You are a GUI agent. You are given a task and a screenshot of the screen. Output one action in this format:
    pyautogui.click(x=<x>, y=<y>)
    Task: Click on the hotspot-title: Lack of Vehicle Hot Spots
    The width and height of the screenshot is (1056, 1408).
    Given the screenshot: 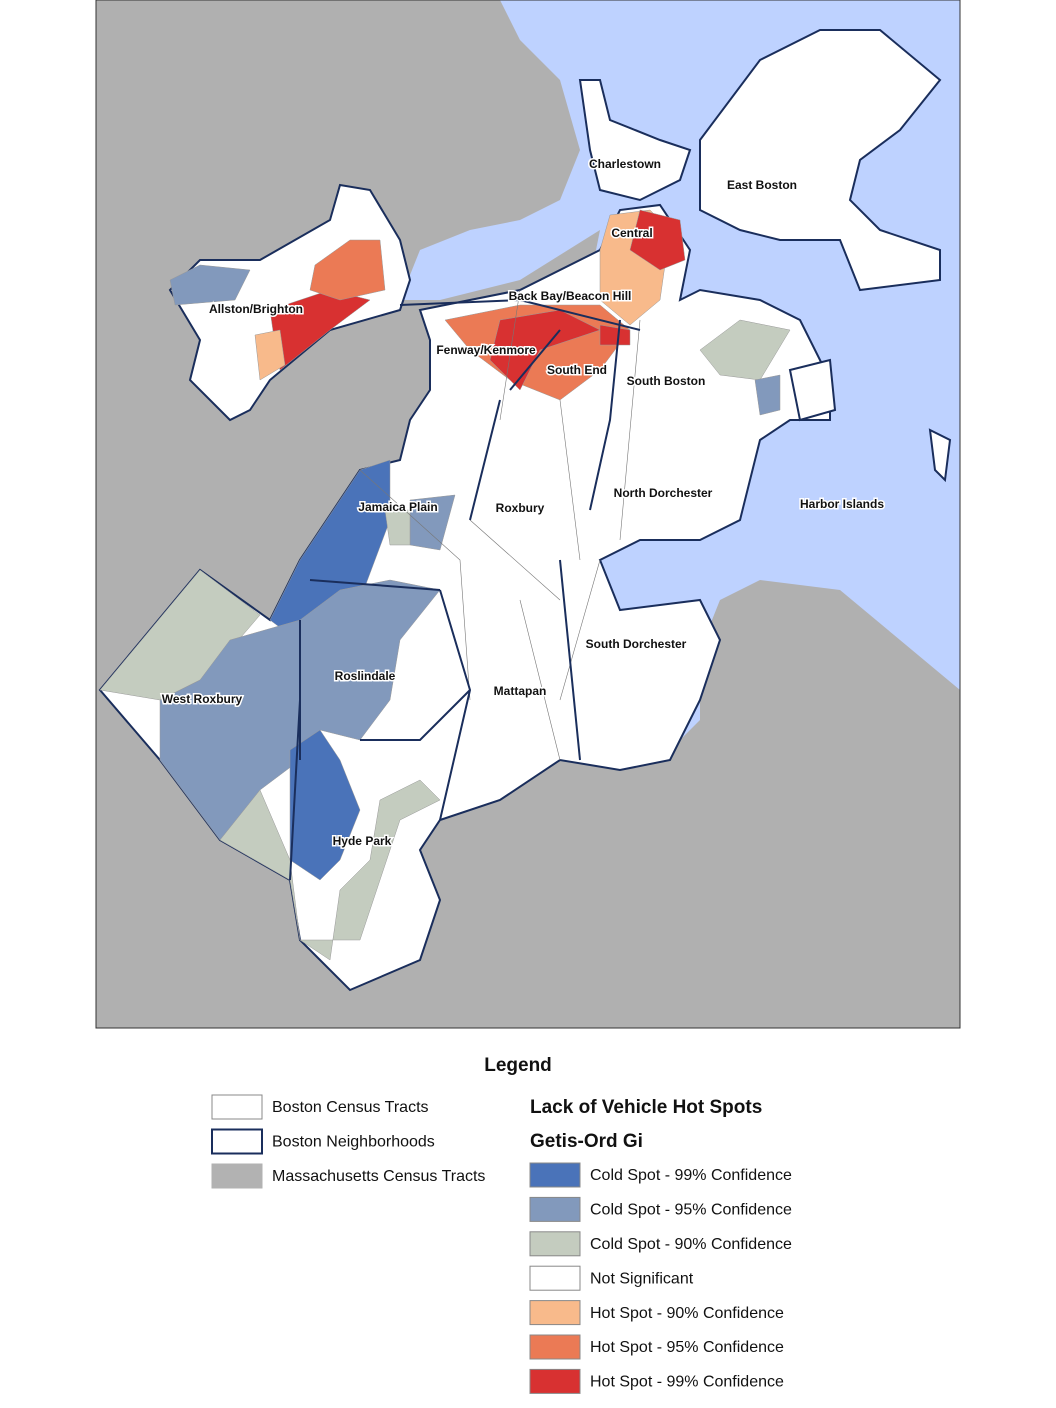 What is the action you would take?
    pyautogui.click(x=646, y=1107)
    